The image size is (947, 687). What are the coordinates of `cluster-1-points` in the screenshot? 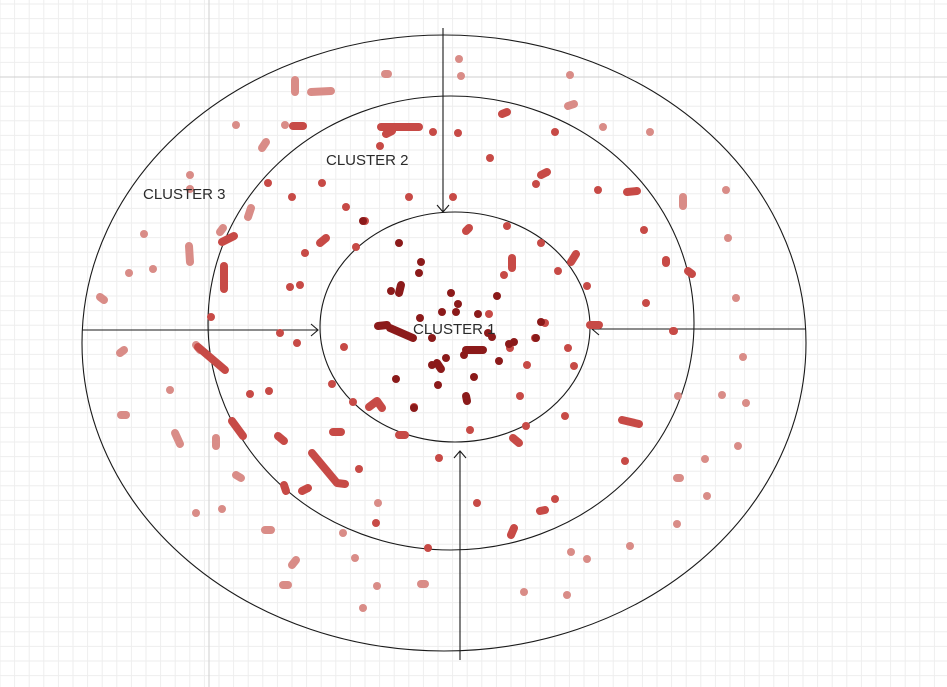 It's located at (452, 314).